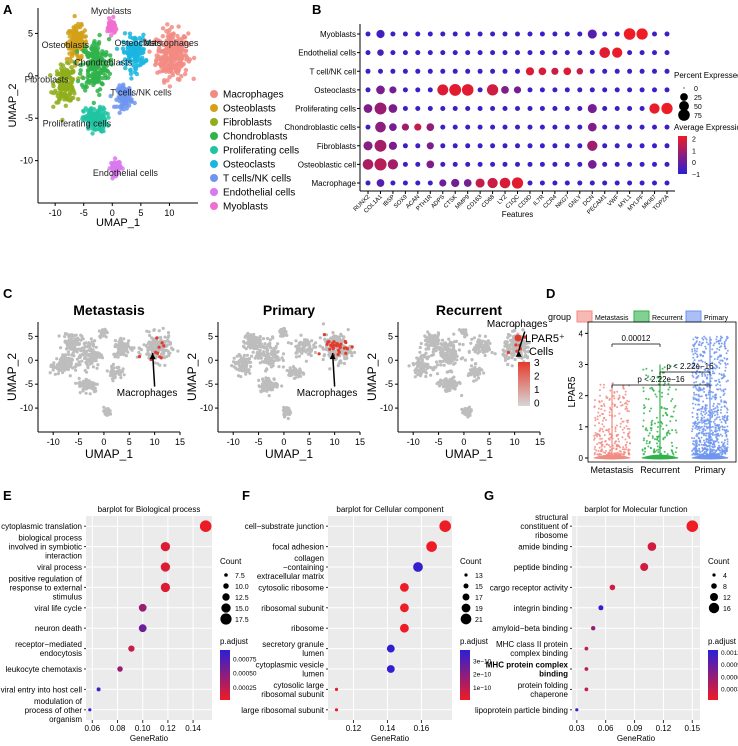 The width and height of the screenshot is (738, 746). Describe the element at coordinates (79, 442) in the screenshot. I see `x-tick-label: -5` at that location.